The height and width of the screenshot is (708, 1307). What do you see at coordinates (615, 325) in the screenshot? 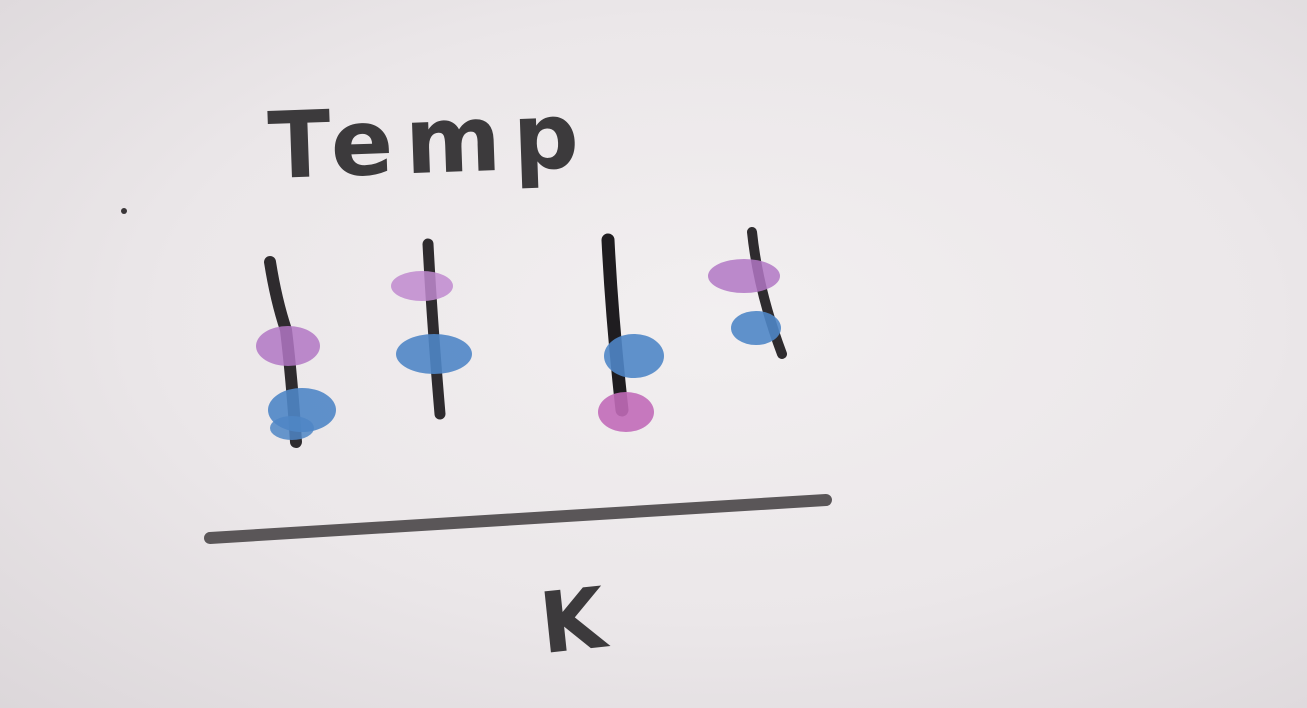
I see `group-3-line` at bounding box center [615, 325].